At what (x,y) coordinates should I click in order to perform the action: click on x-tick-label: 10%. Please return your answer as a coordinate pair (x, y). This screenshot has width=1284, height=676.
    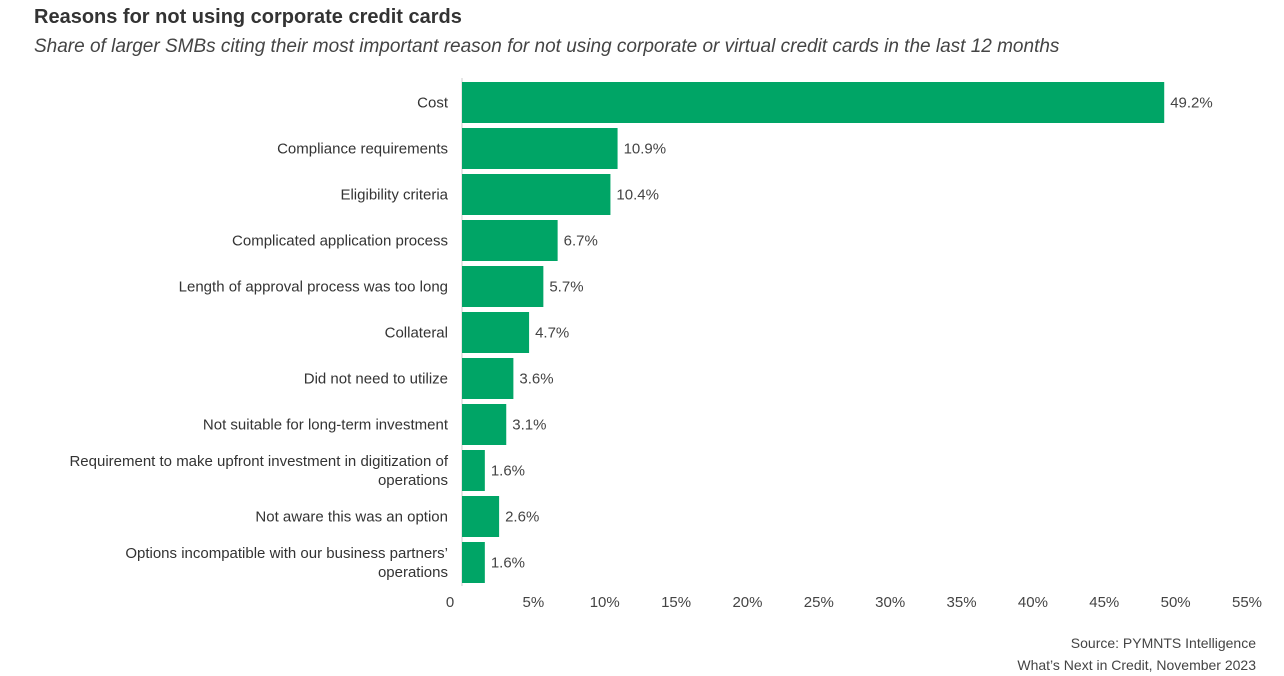
    Looking at the image, I should click on (605, 602).